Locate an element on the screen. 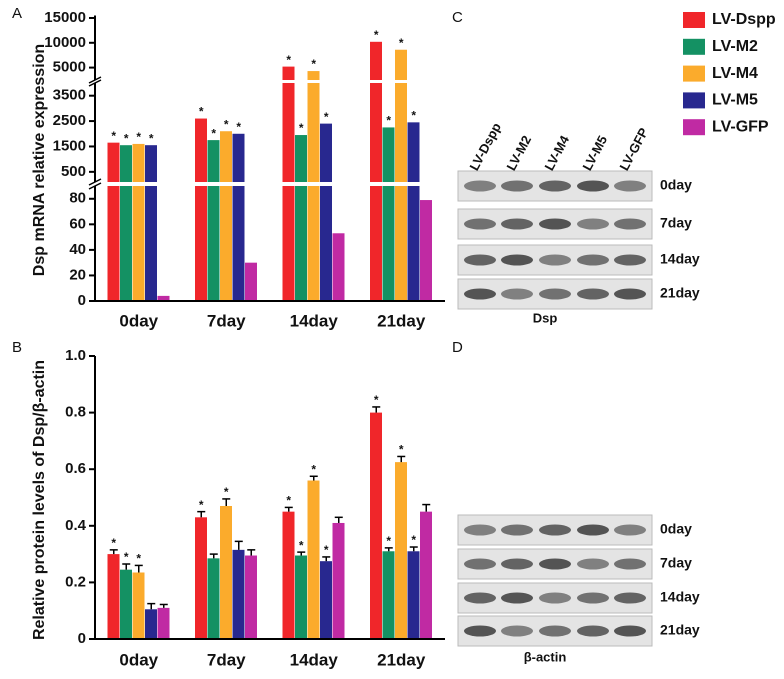 The width and height of the screenshot is (784, 679). legend-label: LV-M4 is located at coordinates (735, 73).